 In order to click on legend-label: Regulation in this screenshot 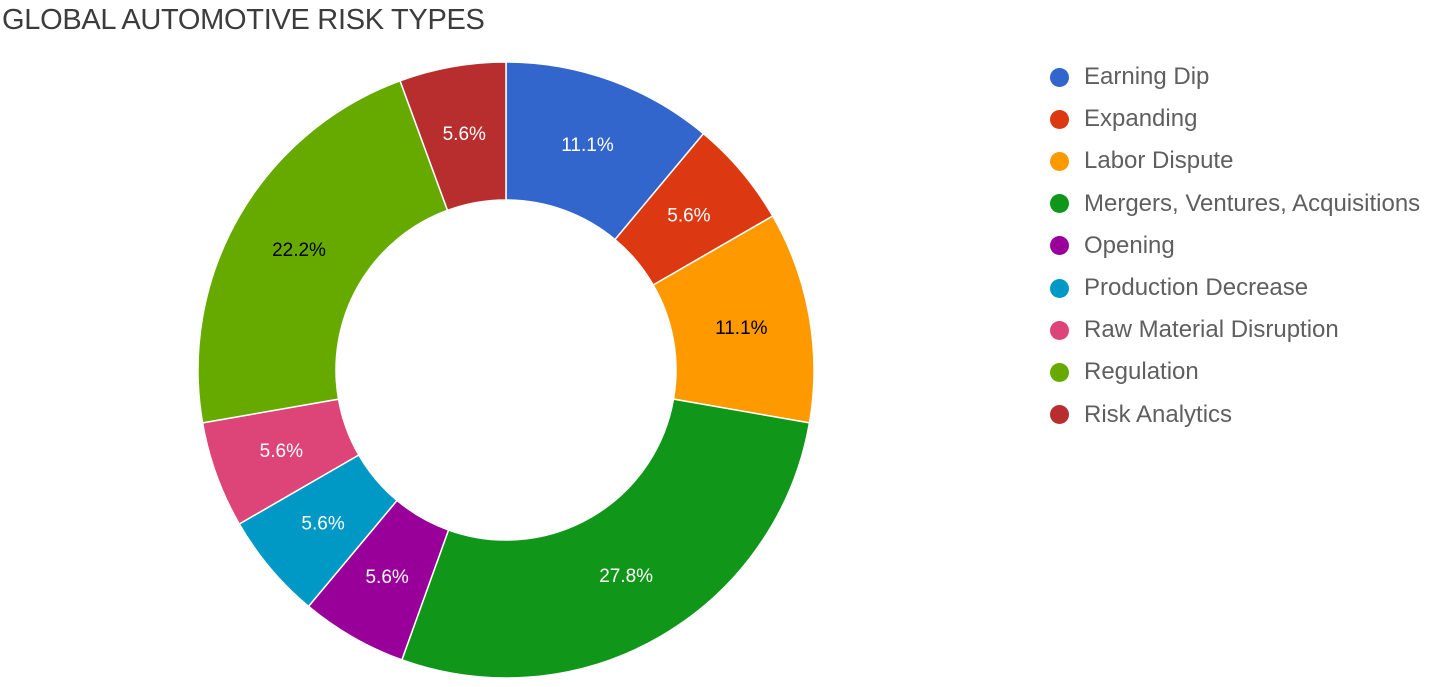, I will do `click(1141, 372)`.